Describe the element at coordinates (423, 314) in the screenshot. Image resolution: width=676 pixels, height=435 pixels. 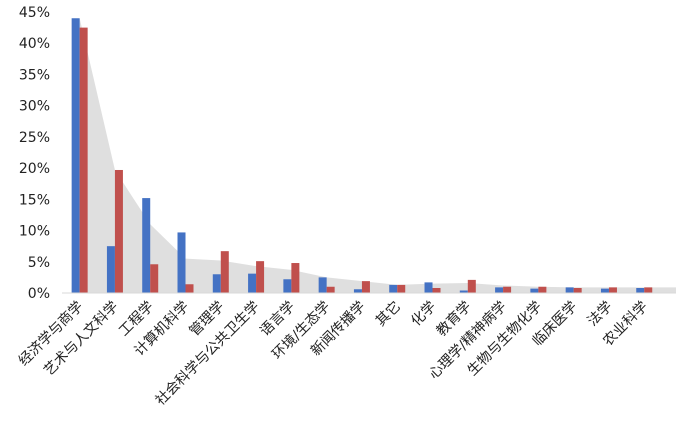
I see `x-tick-label: 化学` at that location.